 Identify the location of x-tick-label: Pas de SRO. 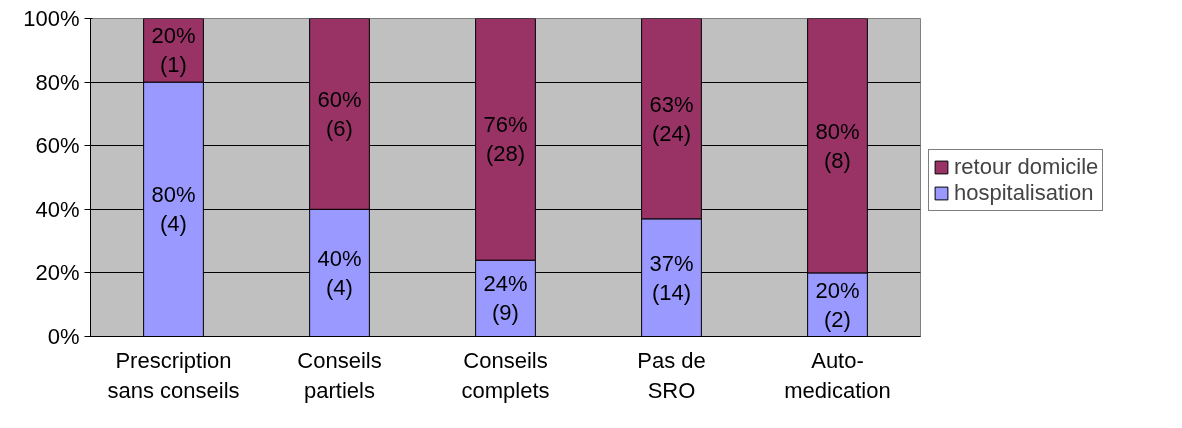
(671, 375).